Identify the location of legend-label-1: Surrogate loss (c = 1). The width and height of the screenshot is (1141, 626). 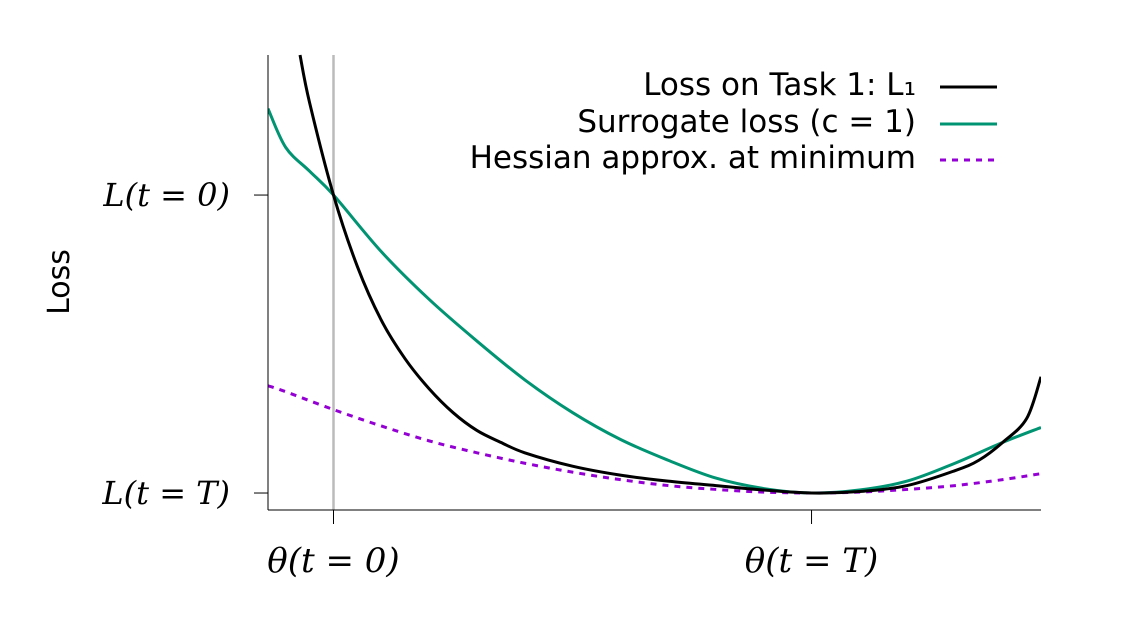
(746, 122).